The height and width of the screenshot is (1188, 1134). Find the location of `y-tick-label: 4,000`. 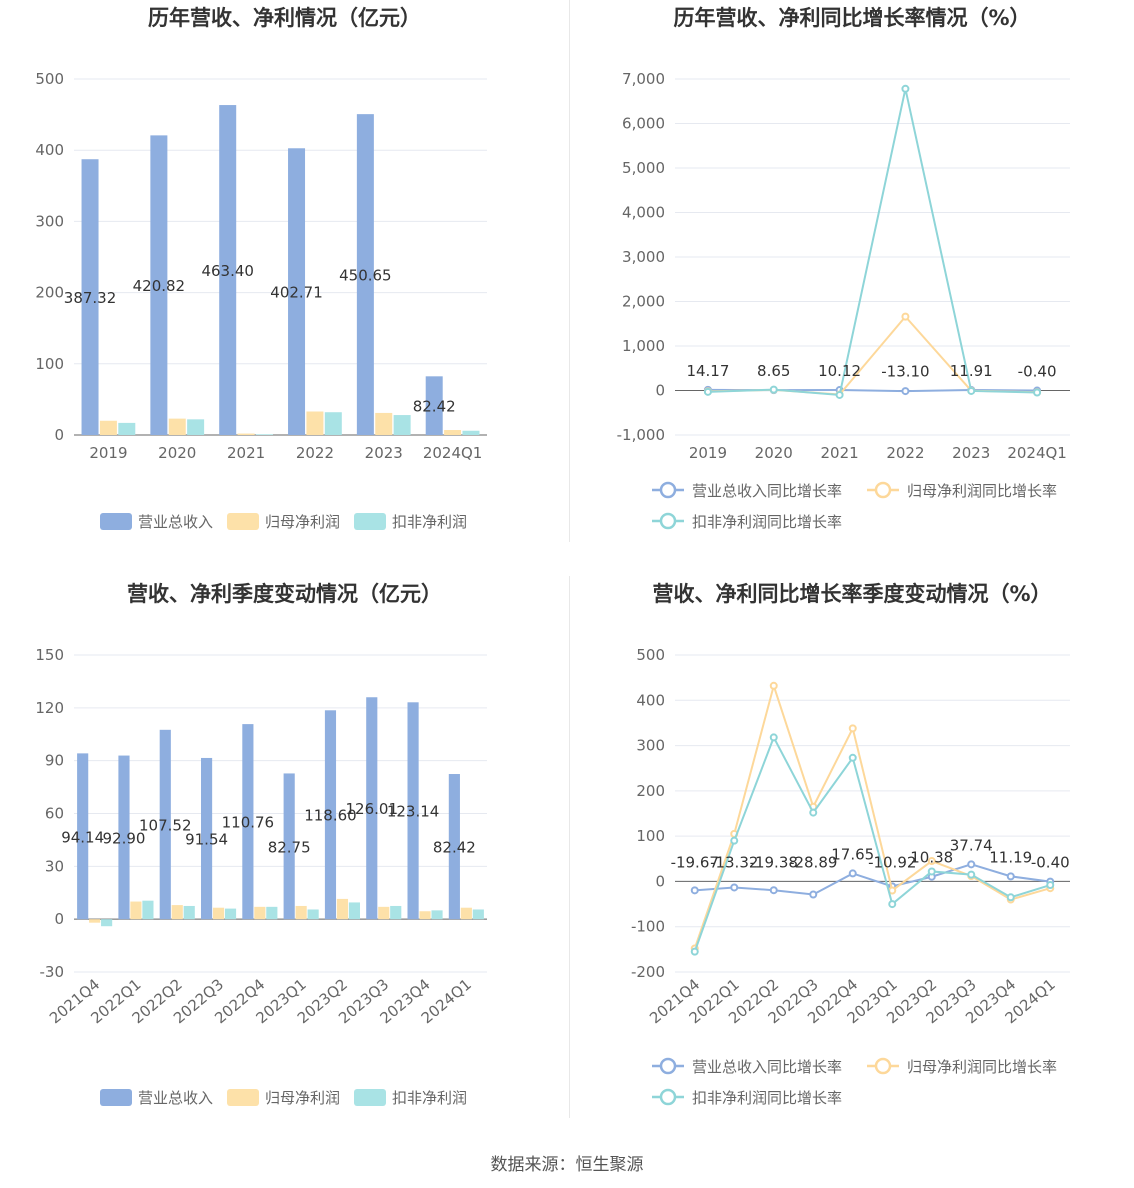

y-tick-label: 4,000 is located at coordinates (643, 213).